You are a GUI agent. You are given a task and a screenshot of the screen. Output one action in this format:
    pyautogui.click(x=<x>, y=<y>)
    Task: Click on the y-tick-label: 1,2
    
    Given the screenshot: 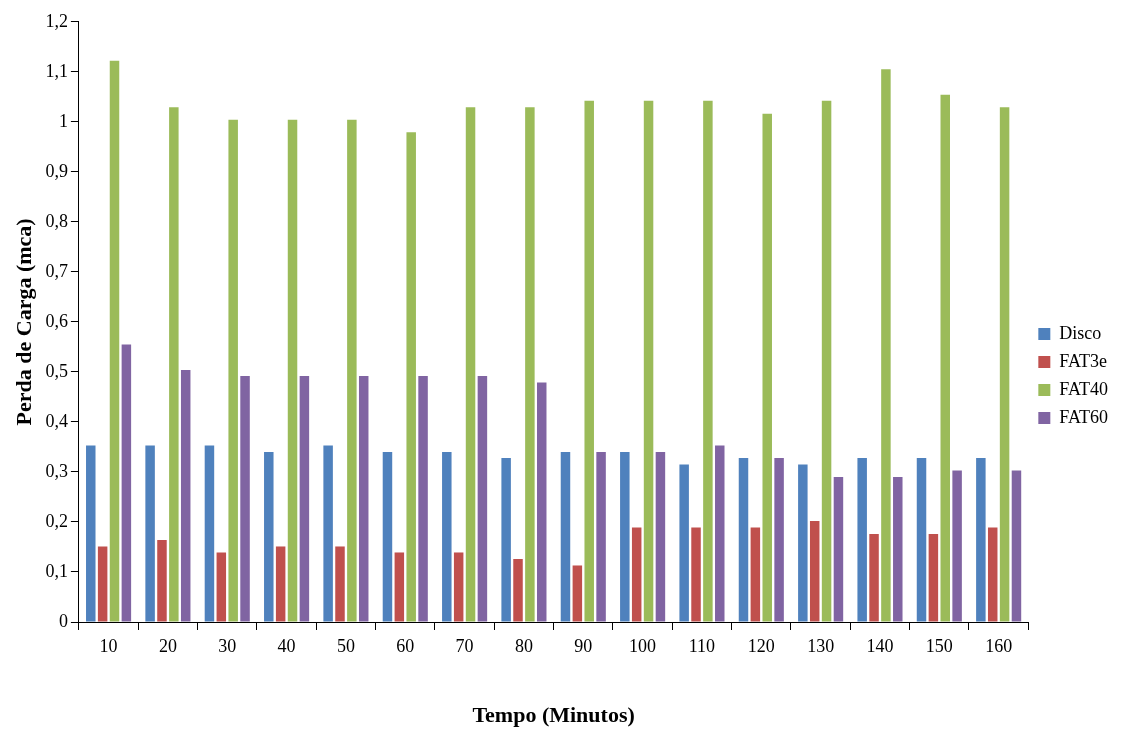 What is the action you would take?
    pyautogui.click(x=56, y=20)
    